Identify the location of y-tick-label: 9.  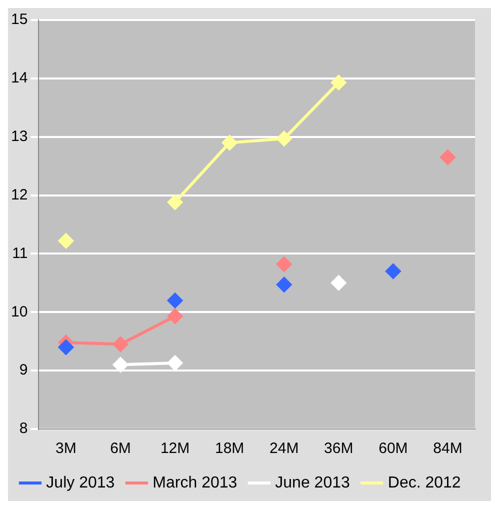
(23, 370).